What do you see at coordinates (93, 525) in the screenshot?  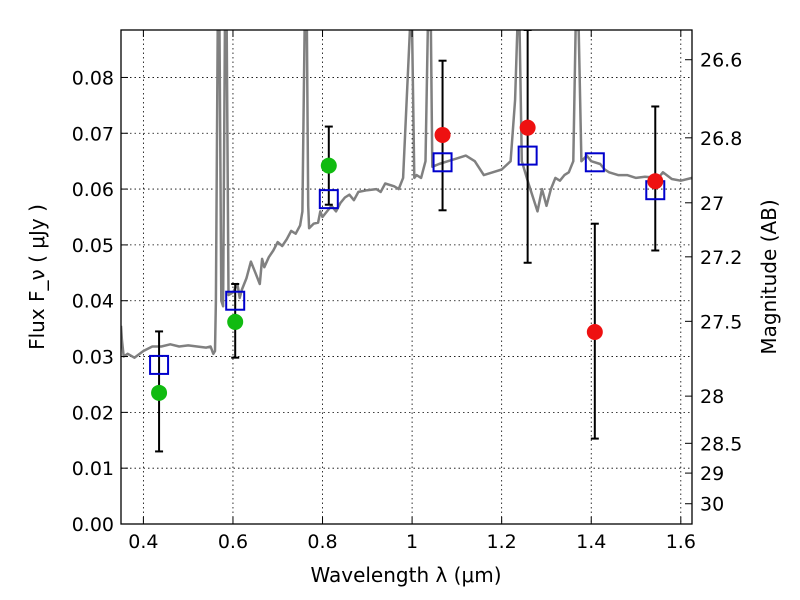 I see `y-tick-label: 0.00` at bounding box center [93, 525].